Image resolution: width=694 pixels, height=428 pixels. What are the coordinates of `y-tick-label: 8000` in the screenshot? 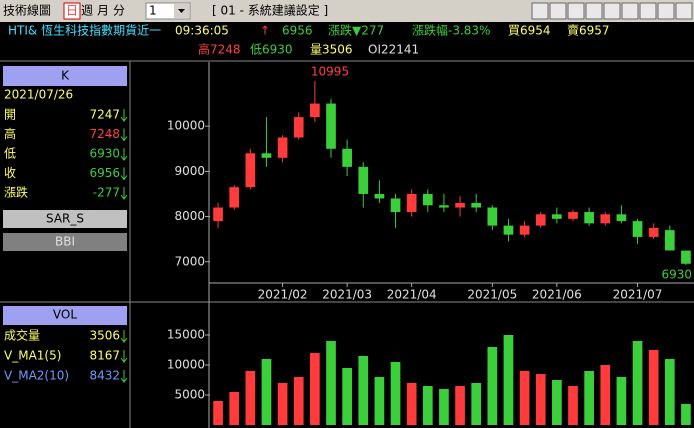 It's located at (189, 216).